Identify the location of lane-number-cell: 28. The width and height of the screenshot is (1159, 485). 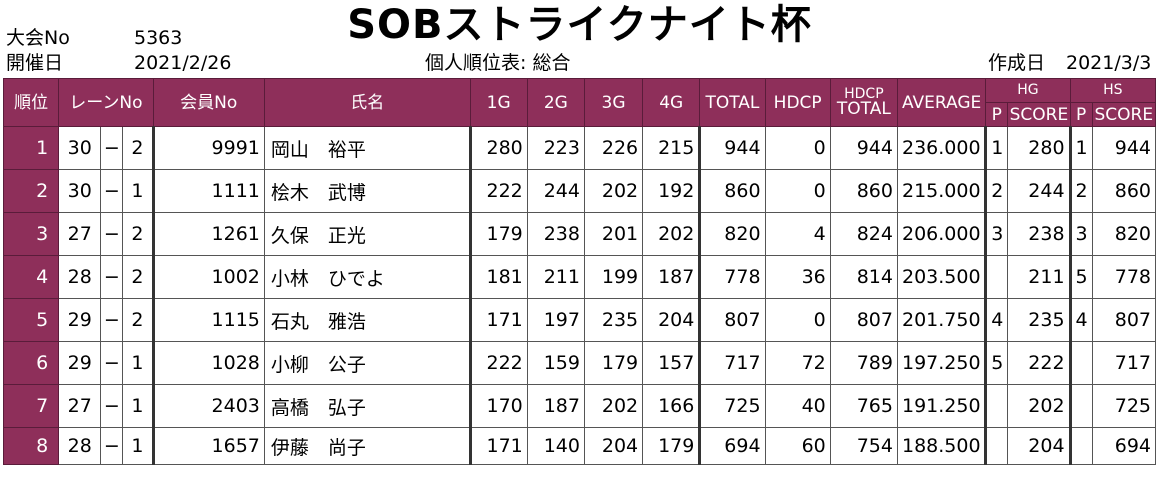
(80, 277).